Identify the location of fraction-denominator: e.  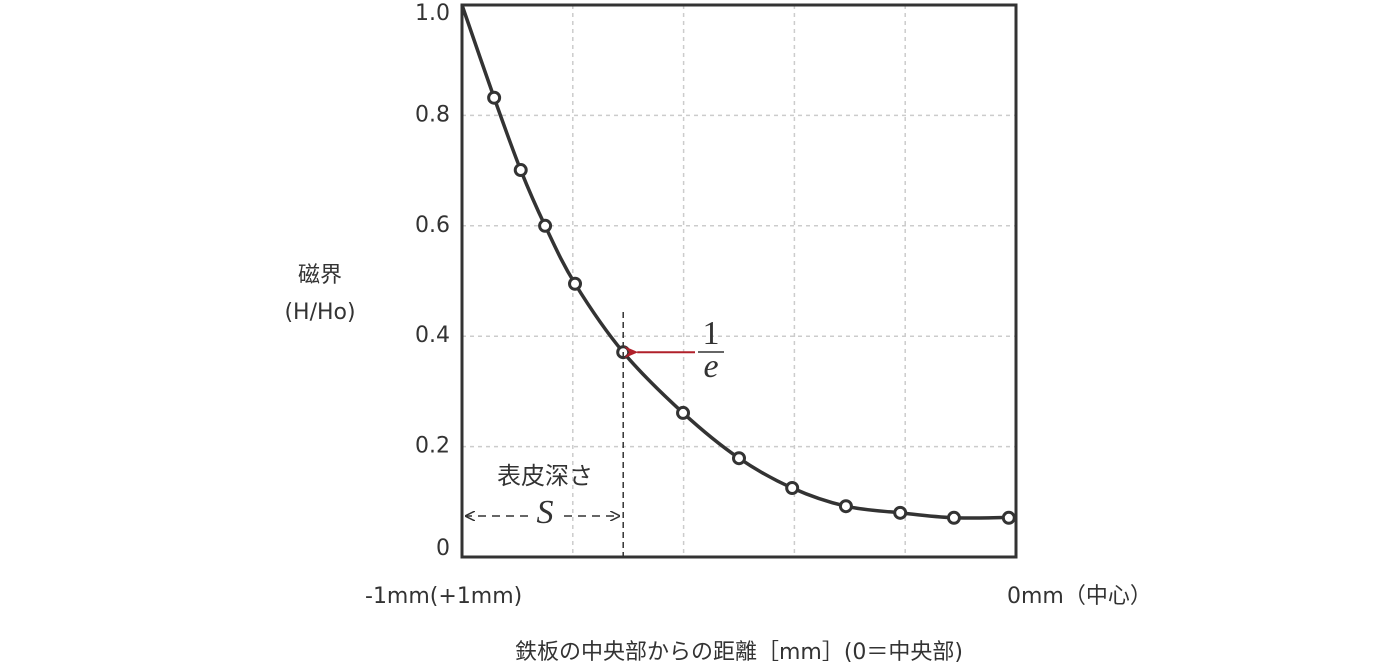
(710, 366).